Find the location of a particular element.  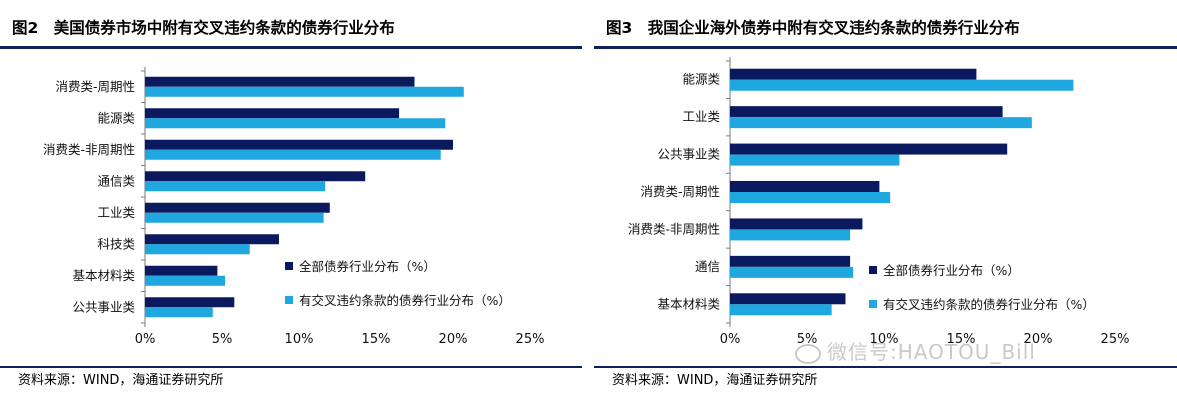

watermark: 微信号:HAOTOU_Bill is located at coordinates (915, 350).